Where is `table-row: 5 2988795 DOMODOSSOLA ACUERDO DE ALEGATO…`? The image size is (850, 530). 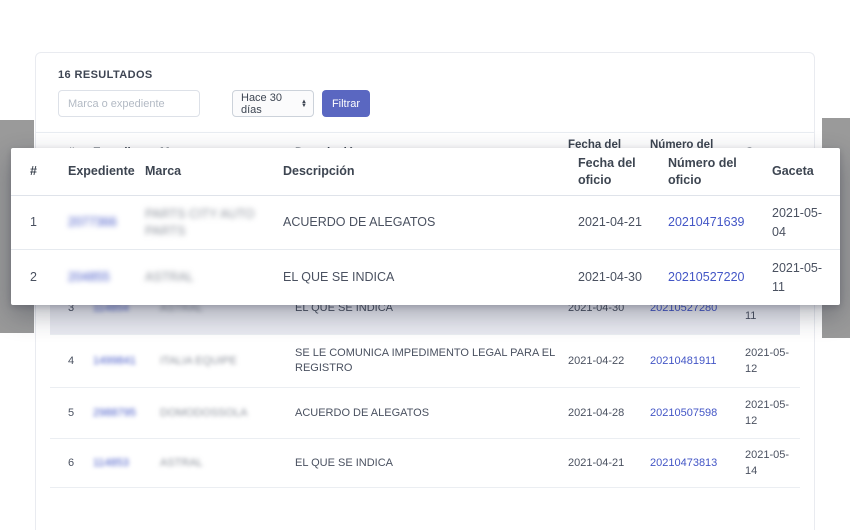 table-row: 5 2988795 DOMODOSSOLA ACUERDO DE ALEGATO… is located at coordinates (425, 413).